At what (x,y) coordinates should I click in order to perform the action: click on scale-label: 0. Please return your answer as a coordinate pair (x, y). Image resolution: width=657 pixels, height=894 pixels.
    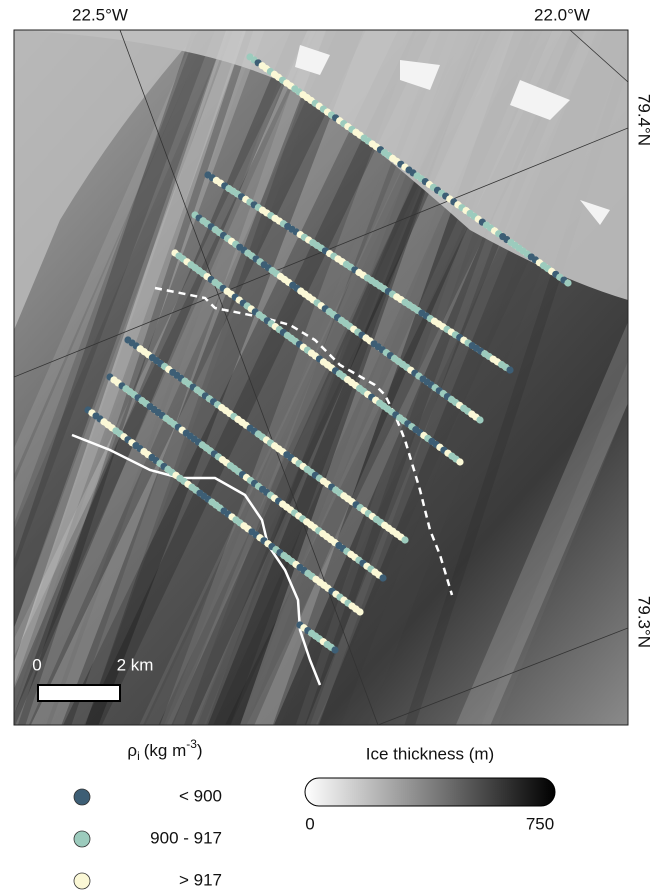
    Looking at the image, I should click on (36, 664).